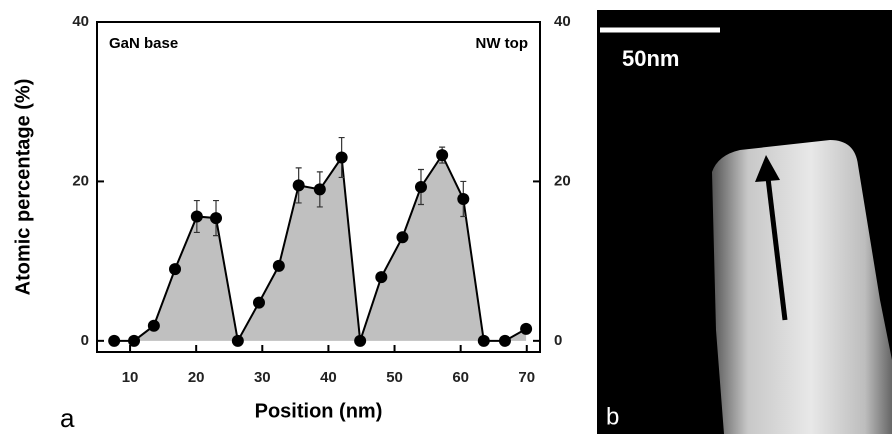  I want to click on y2-tick-label: 40, so click(562, 21).